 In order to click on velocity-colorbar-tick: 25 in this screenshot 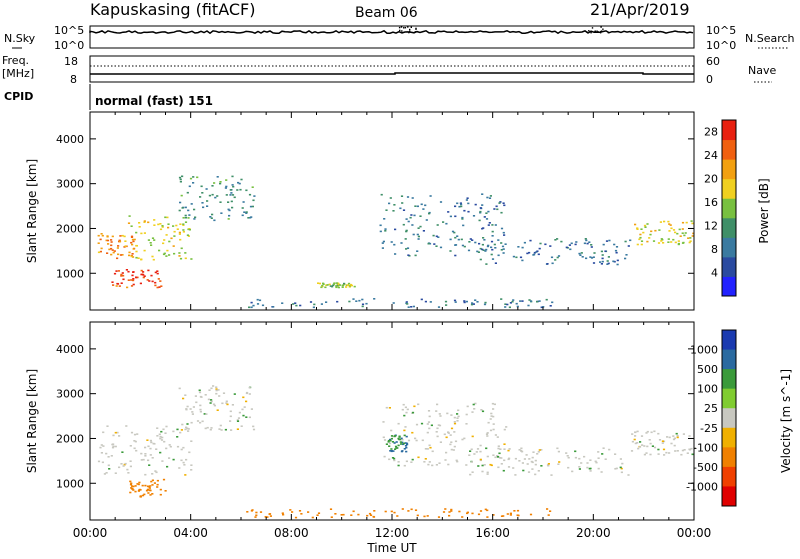, I will do `click(711, 408)`.